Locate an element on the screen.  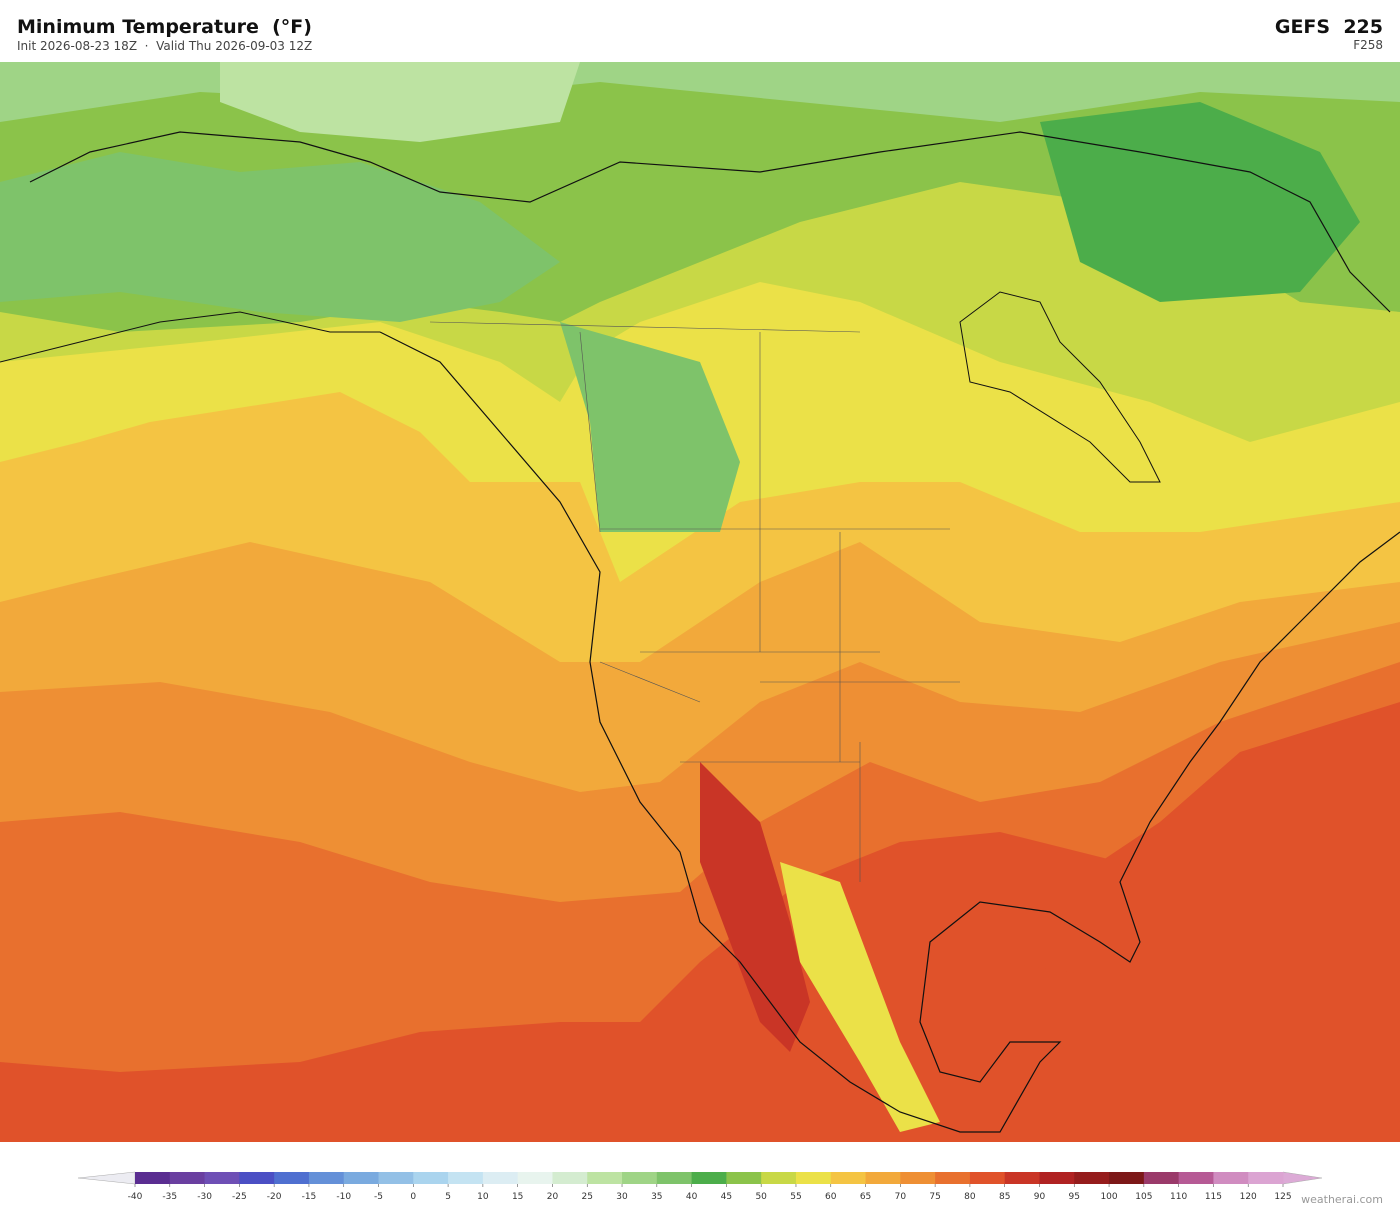
tick-label: -35 is located at coordinates (169, 1197).